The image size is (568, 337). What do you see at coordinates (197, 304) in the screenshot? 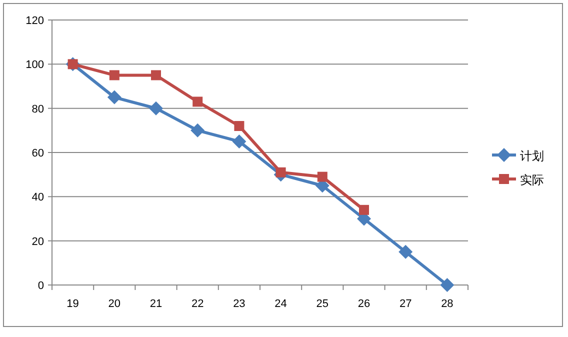
I see `x-tick-label: 22` at bounding box center [197, 304].